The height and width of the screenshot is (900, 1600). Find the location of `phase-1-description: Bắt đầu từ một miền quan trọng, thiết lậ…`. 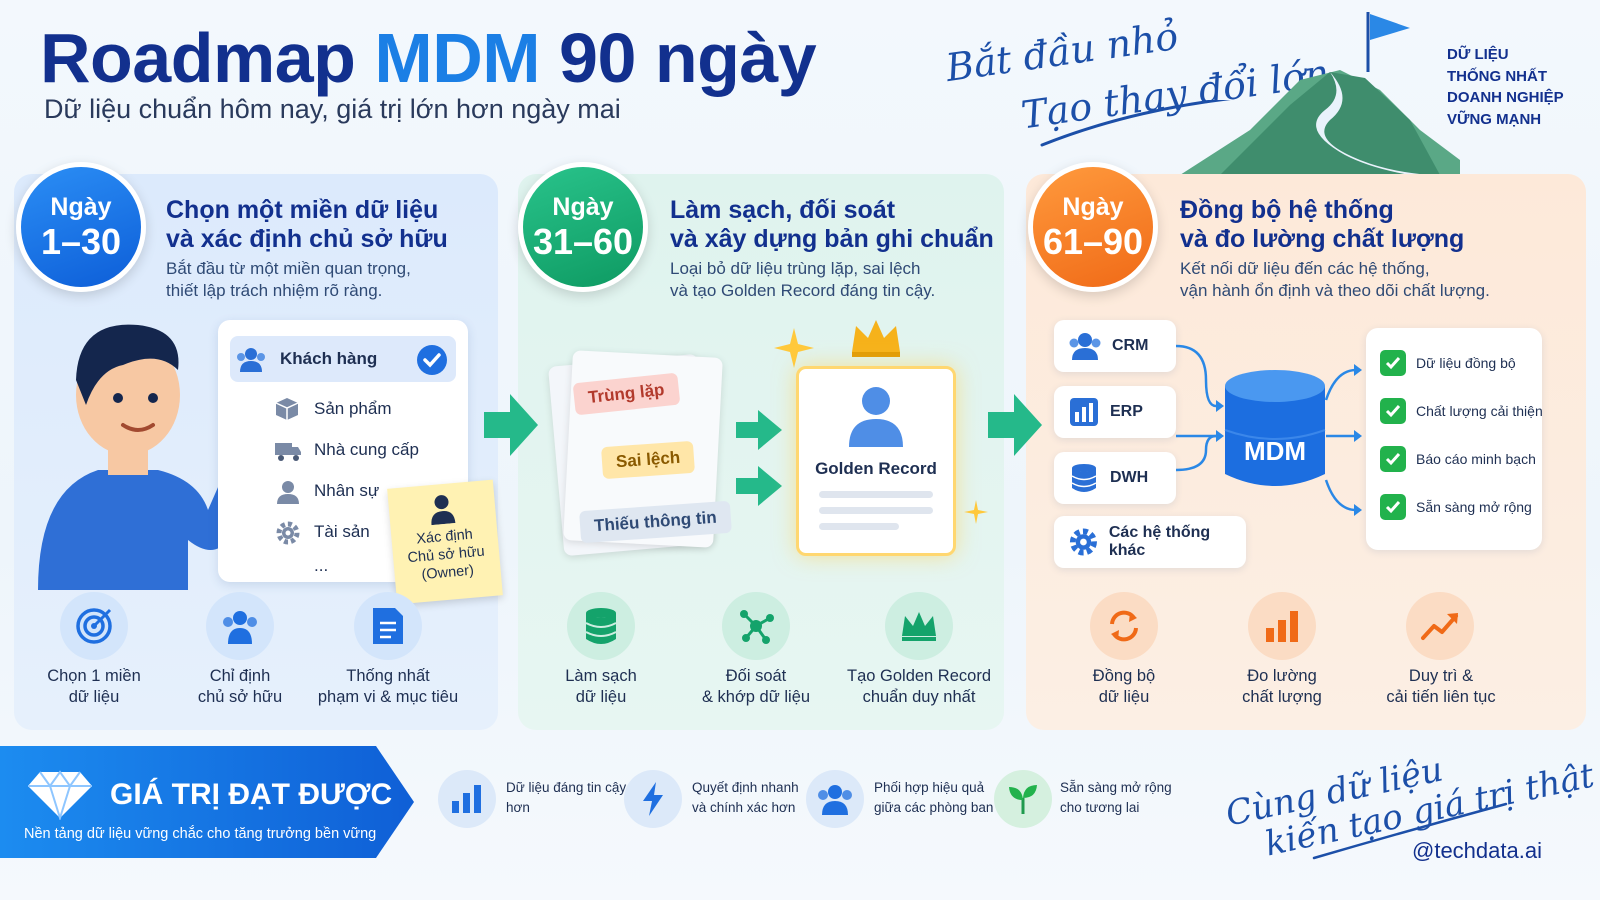

phase-1-description: Bắt đầu từ một miền quan trọng, thiết lậ… is located at coordinates (288, 279).